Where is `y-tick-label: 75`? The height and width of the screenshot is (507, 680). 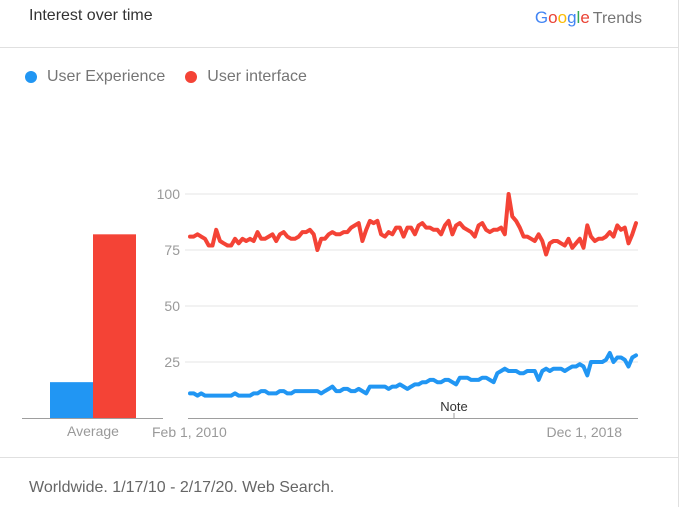
y-tick-label: 75 is located at coordinates (172, 250).